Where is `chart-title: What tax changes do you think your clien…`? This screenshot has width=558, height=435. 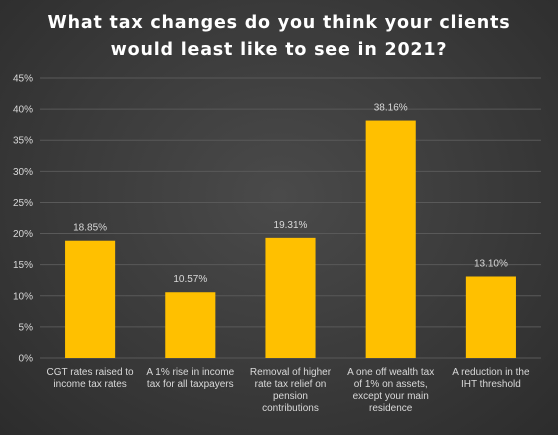 chart-title: What tax changes do you think your clien… is located at coordinates (279, 37).